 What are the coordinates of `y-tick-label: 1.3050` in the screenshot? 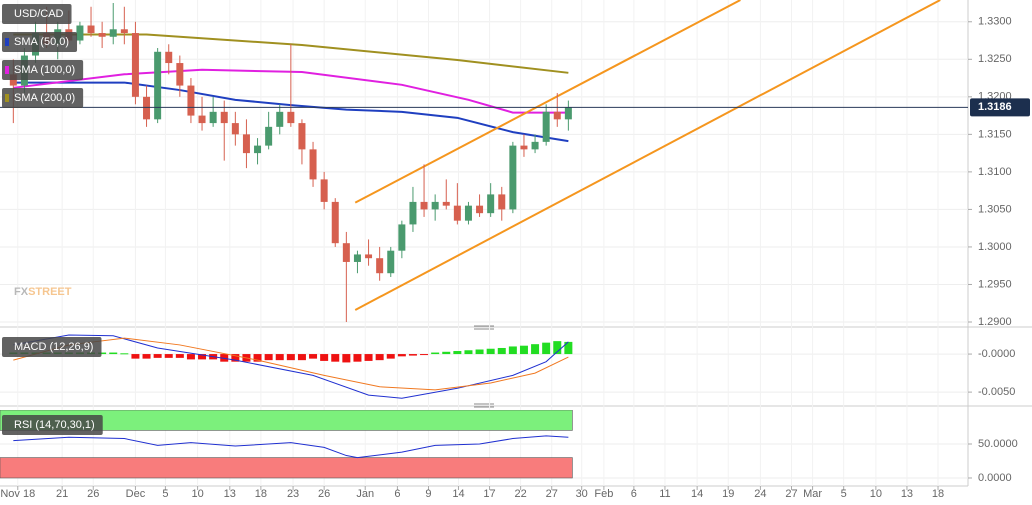 It's located at (995, 209).